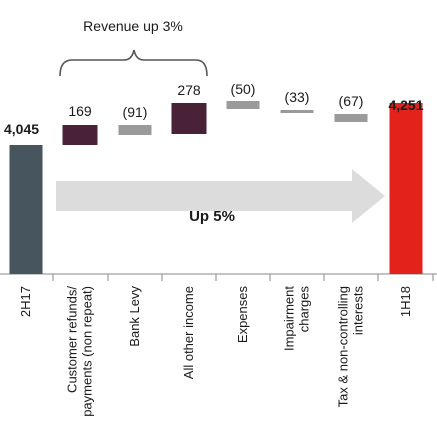 The height and width of the screenshot is (447, 437). Describe the element at coordinates (212, 216) in the screenshot. I see `growth-arrow-label: Up 5%` at that location.